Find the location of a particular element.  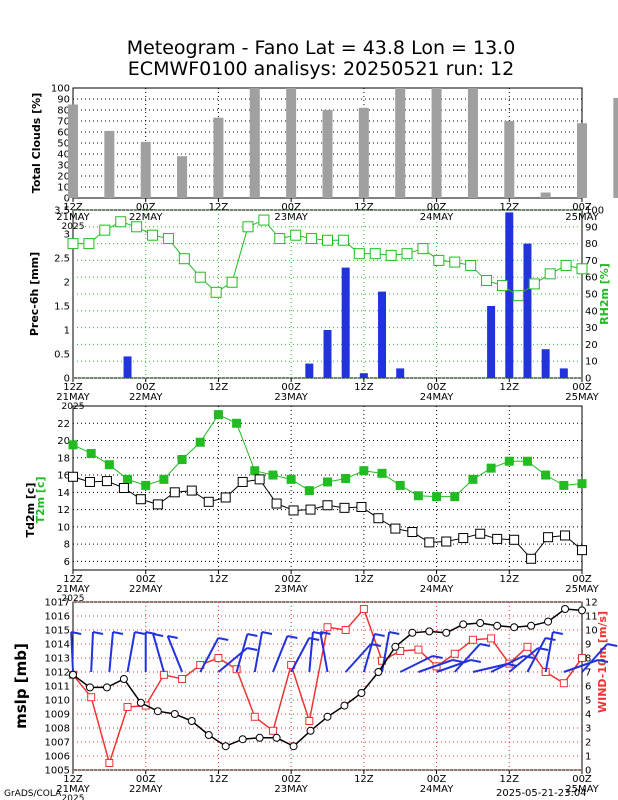

y-tick-label: 5 is located at coordinates (588, 701).